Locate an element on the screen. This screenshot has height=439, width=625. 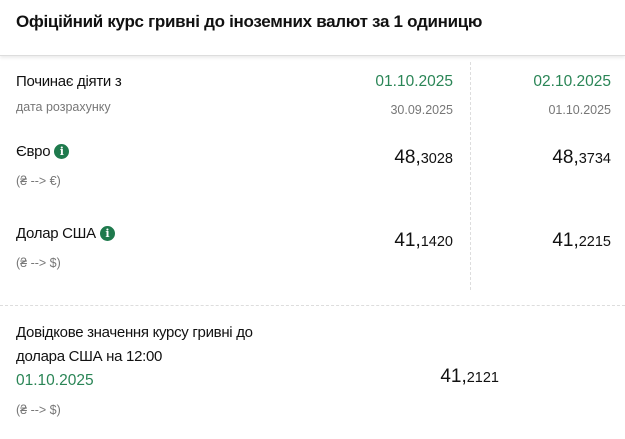
column-divider is located at coordinates (470, 176).